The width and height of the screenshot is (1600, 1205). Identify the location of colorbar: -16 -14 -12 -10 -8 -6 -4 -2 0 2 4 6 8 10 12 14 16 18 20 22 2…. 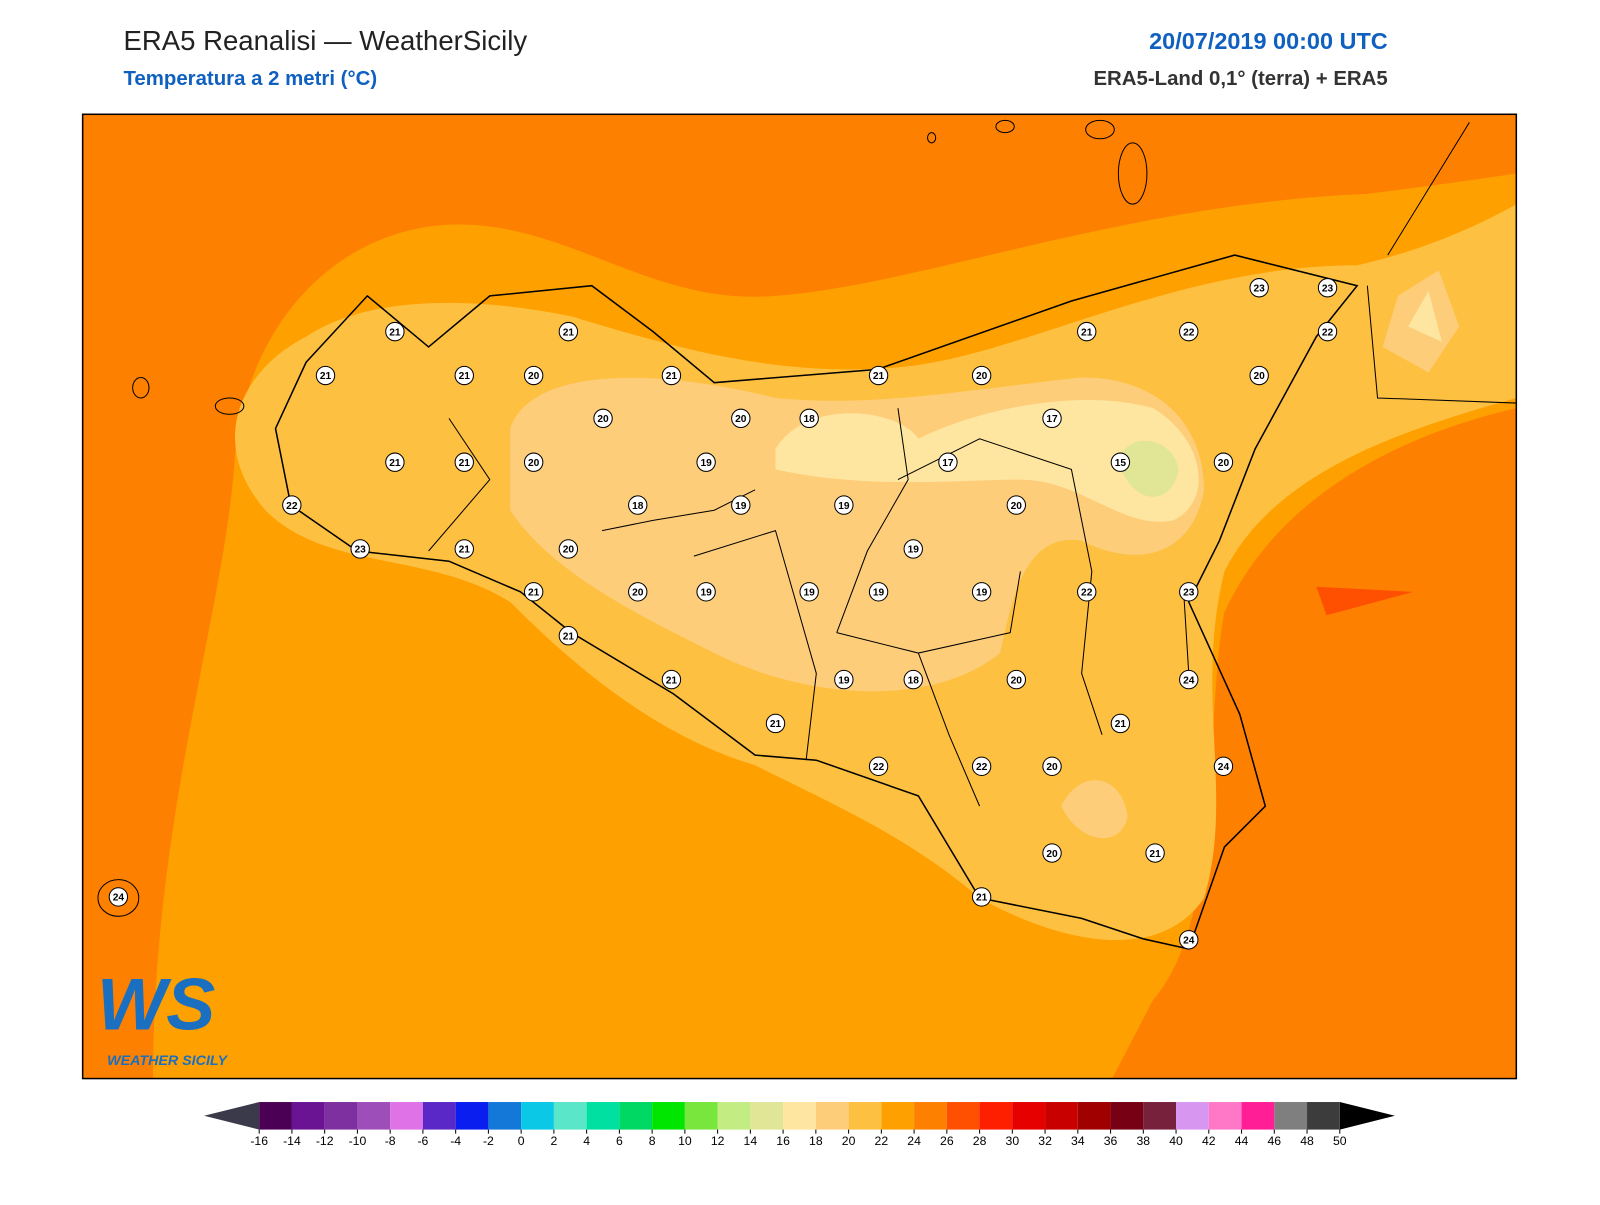
(799, 1125).